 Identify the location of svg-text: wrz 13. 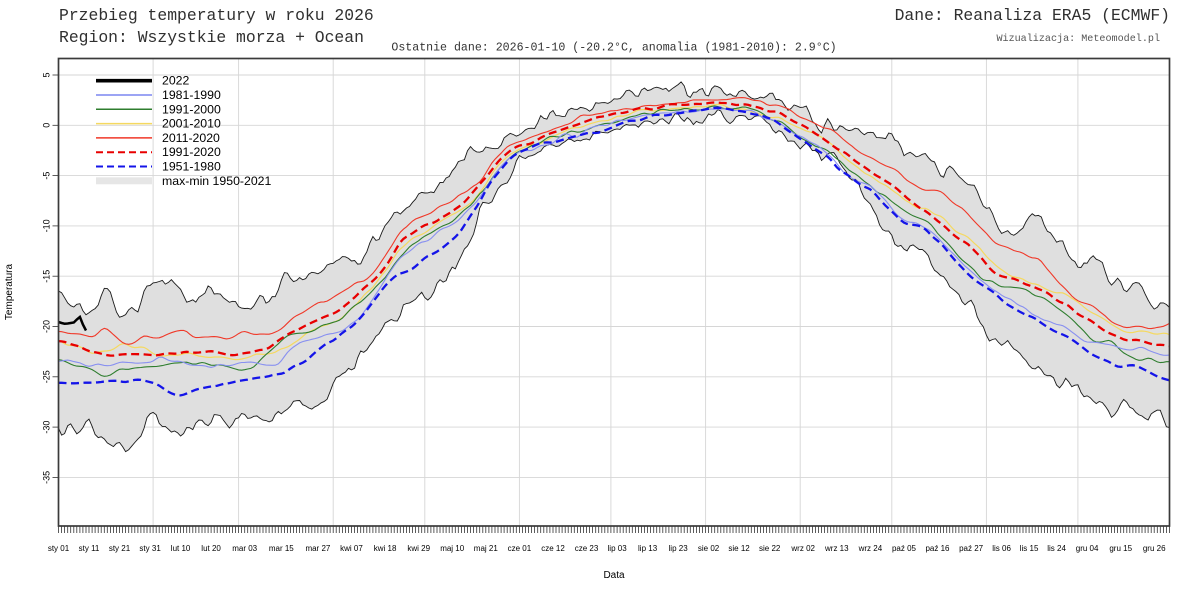
(836, 548).